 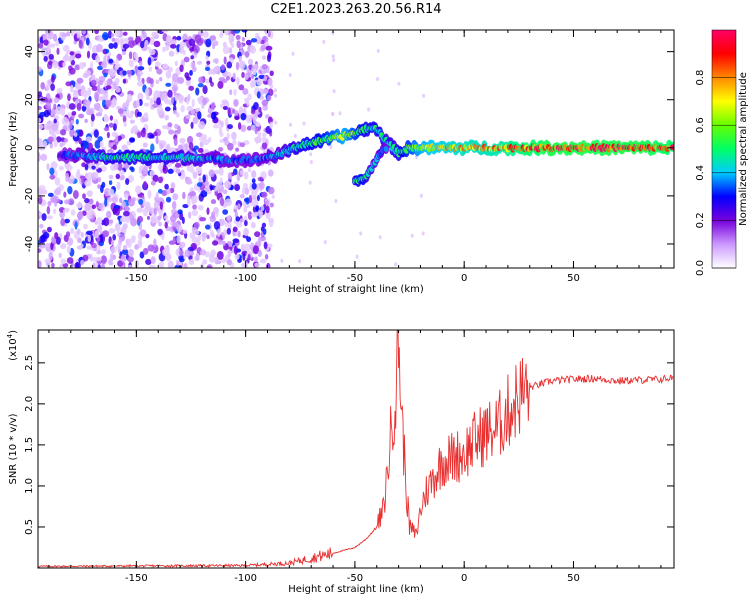 I want to click on colorbar-tick-label: 0.0, so click(x=700, y=268).